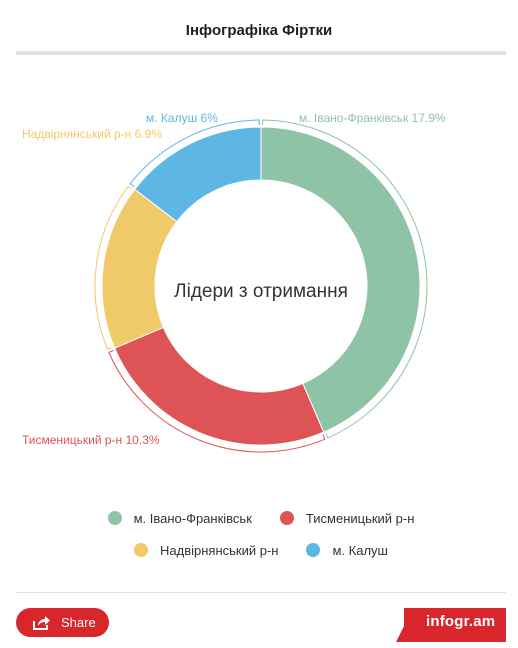 This screenshot has width=518, height=648. What do you see at coordinates (91, 440) in the screenshot?
I see `slice-label-2: Тисменицький р-н 10.3%` at bounding box center [91, 440].